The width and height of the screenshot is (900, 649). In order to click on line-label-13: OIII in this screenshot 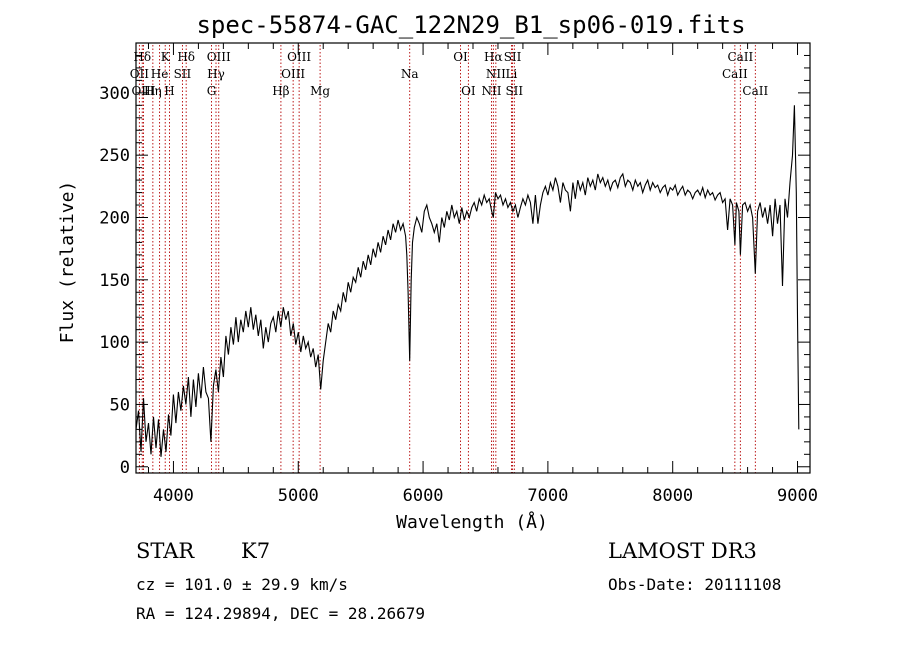, I will do `click(293, 74)`.